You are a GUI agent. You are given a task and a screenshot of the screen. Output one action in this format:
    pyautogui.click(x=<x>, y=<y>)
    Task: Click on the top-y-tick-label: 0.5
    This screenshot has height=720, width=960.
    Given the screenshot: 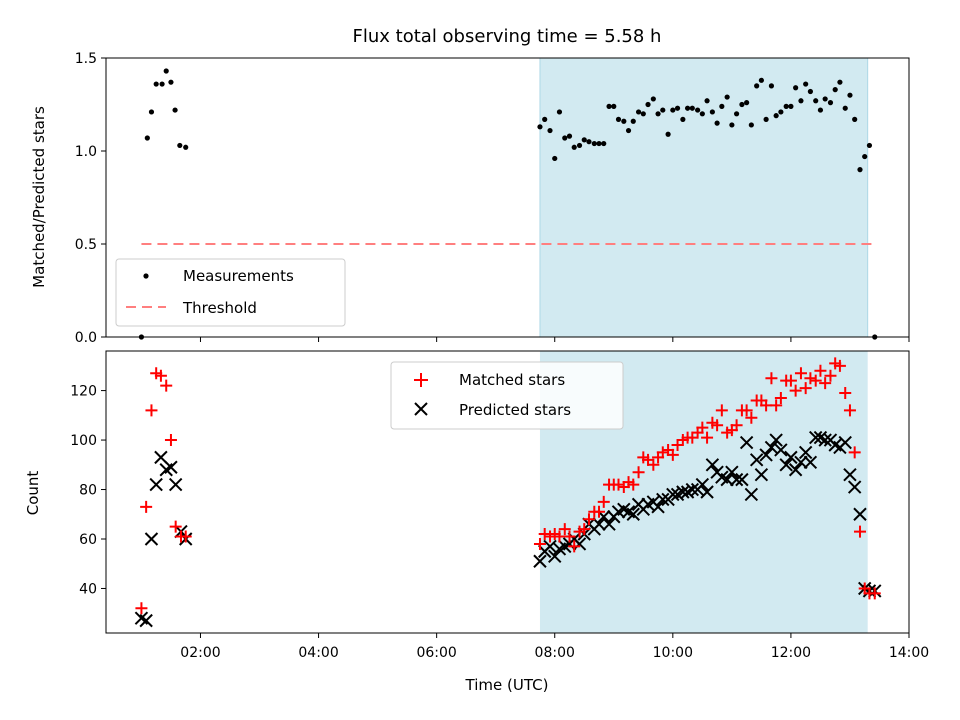 What is the action you would take?
    pyautogui.click(x=86, y=245)
    